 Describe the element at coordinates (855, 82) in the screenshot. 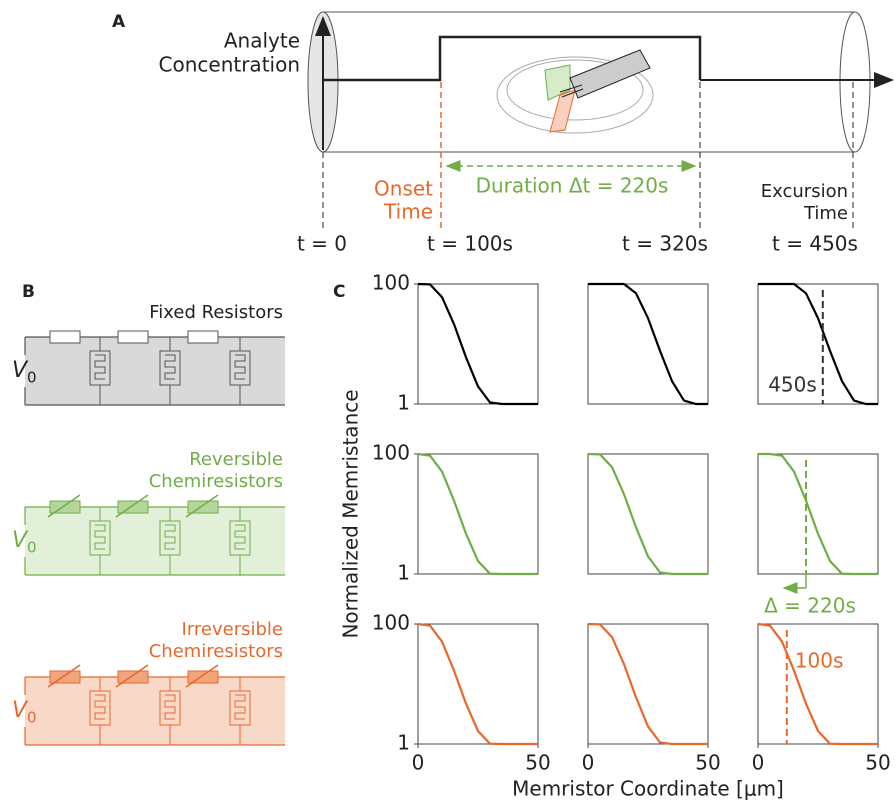

I see `cylinder-end` at that location.